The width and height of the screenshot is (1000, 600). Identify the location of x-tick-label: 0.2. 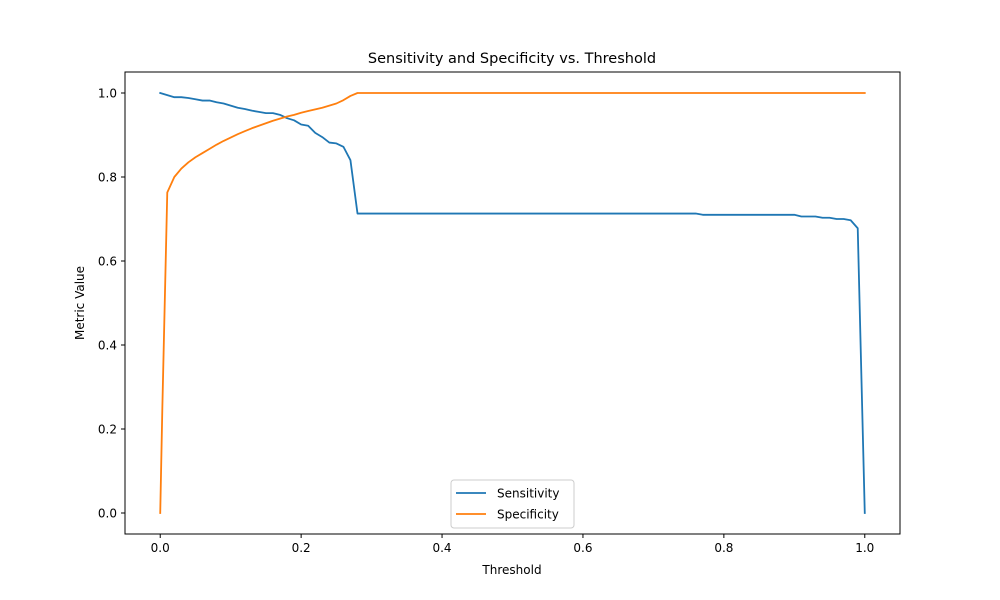
(301, 548).